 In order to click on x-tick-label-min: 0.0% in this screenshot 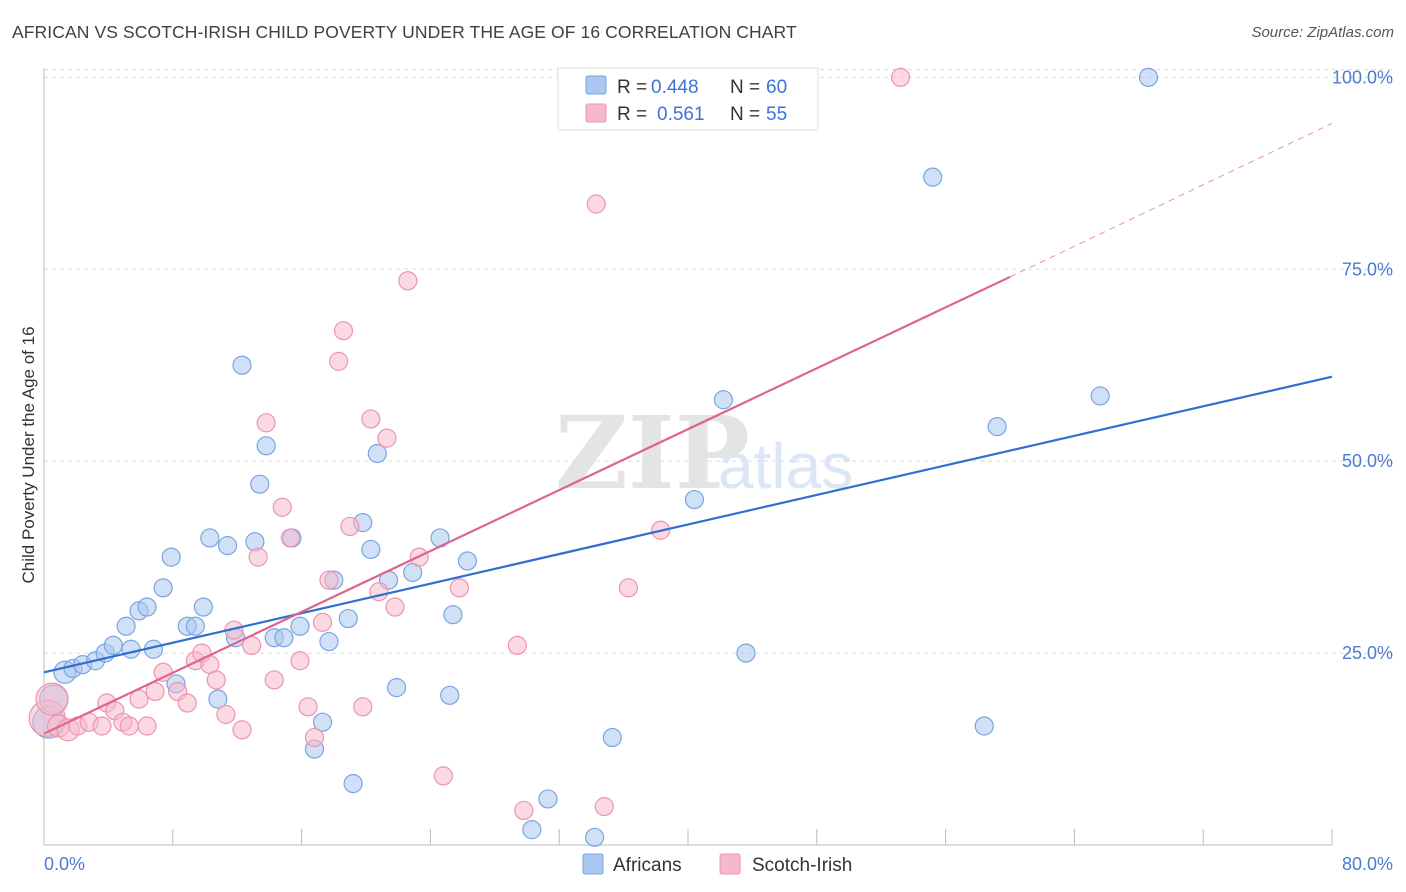, I will do `click(64, 864)`.